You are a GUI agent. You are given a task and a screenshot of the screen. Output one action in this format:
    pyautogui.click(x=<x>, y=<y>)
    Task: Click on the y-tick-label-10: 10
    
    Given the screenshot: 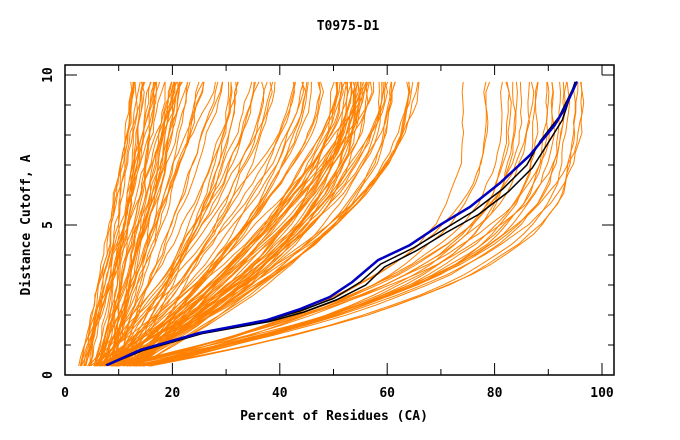 What is the action you would take?
    pyautogui.click(x=48, y=75)
    